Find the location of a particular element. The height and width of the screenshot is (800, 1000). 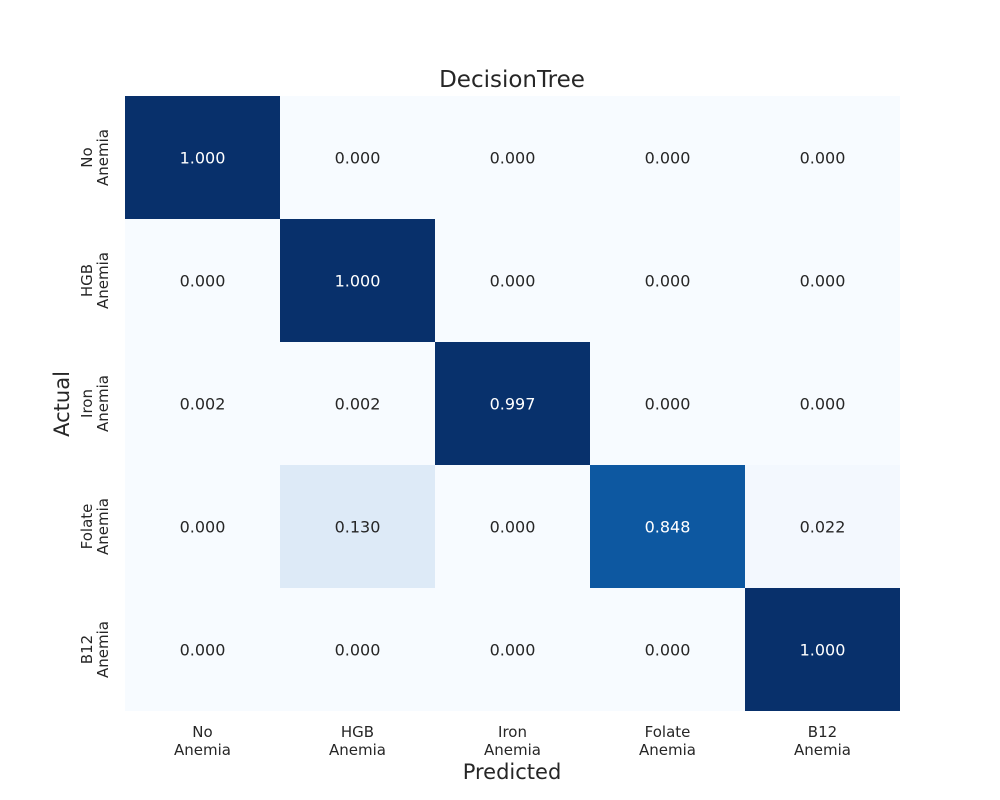

x-axis-label: Predicted is located at coordinates (512, 772).